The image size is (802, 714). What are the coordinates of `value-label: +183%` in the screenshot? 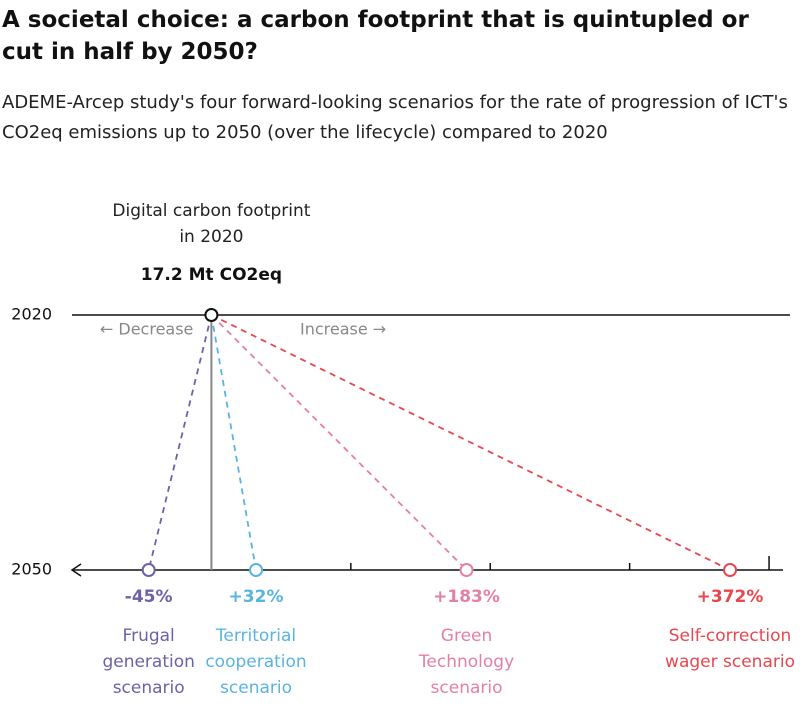 It's located at (466, 597).